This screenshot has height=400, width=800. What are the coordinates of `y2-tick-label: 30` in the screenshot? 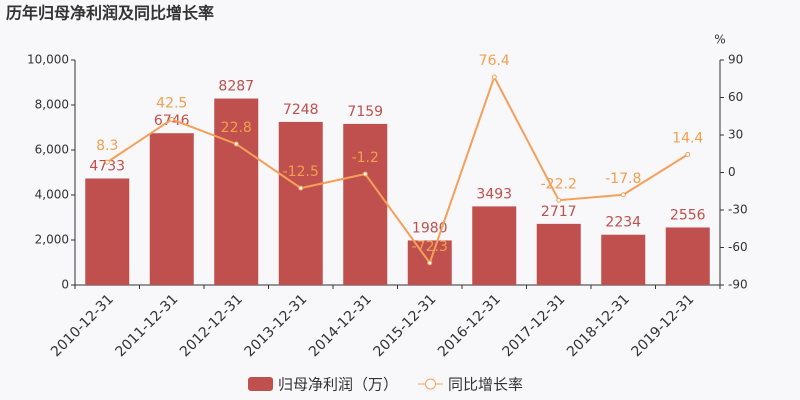 It's located at (735, 135).